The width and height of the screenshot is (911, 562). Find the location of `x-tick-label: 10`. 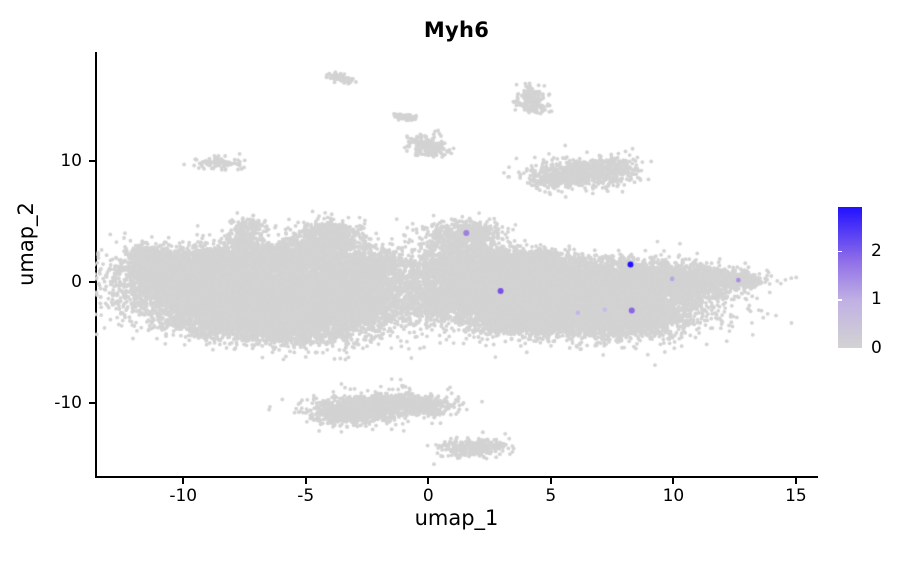

x-tick-label: 10 is located at coordinates (673, 496).